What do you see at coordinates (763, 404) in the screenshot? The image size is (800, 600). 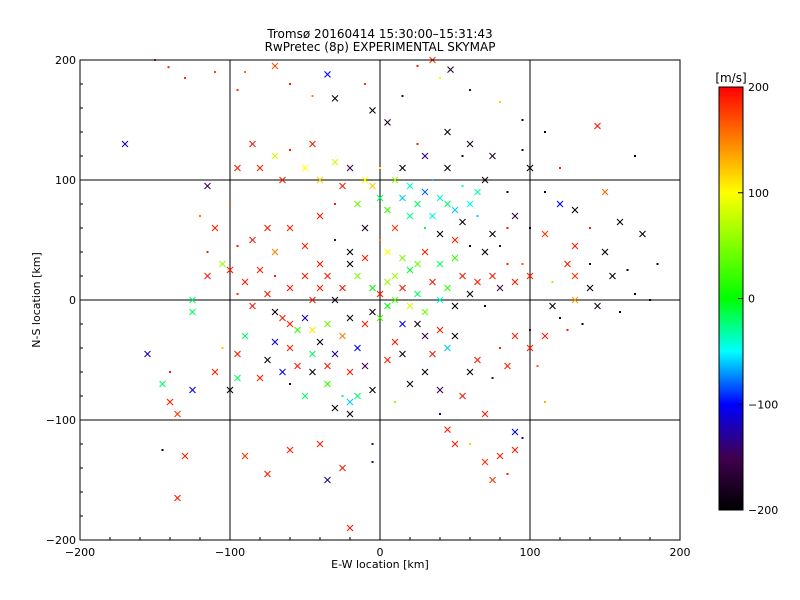 I see `colorbar-tick-label: −100` at bounding box center [763, 404].